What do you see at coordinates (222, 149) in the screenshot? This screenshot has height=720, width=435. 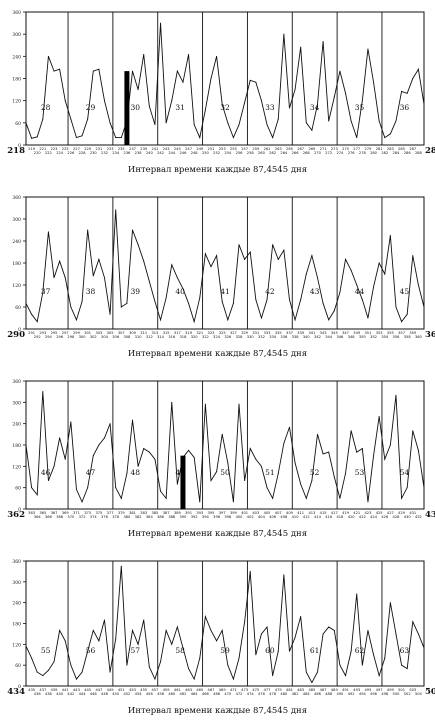 I see `x-tick-label: 253` at bounding box center [222, 149].